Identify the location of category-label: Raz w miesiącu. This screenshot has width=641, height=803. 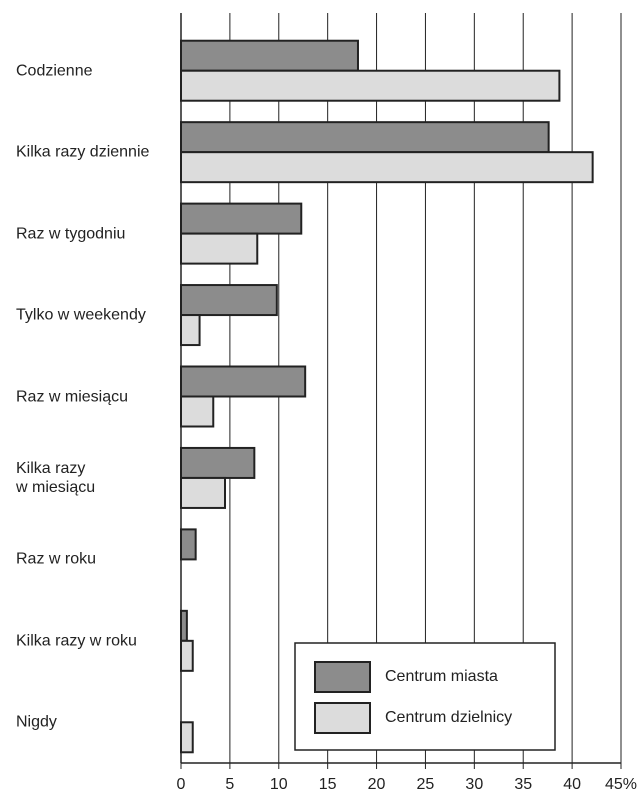
(72, 396).